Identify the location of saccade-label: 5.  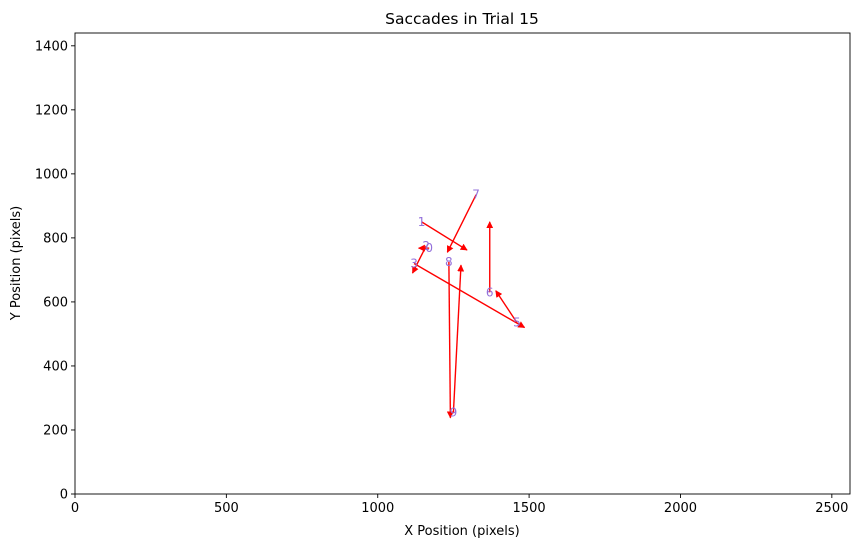
(517, 323).